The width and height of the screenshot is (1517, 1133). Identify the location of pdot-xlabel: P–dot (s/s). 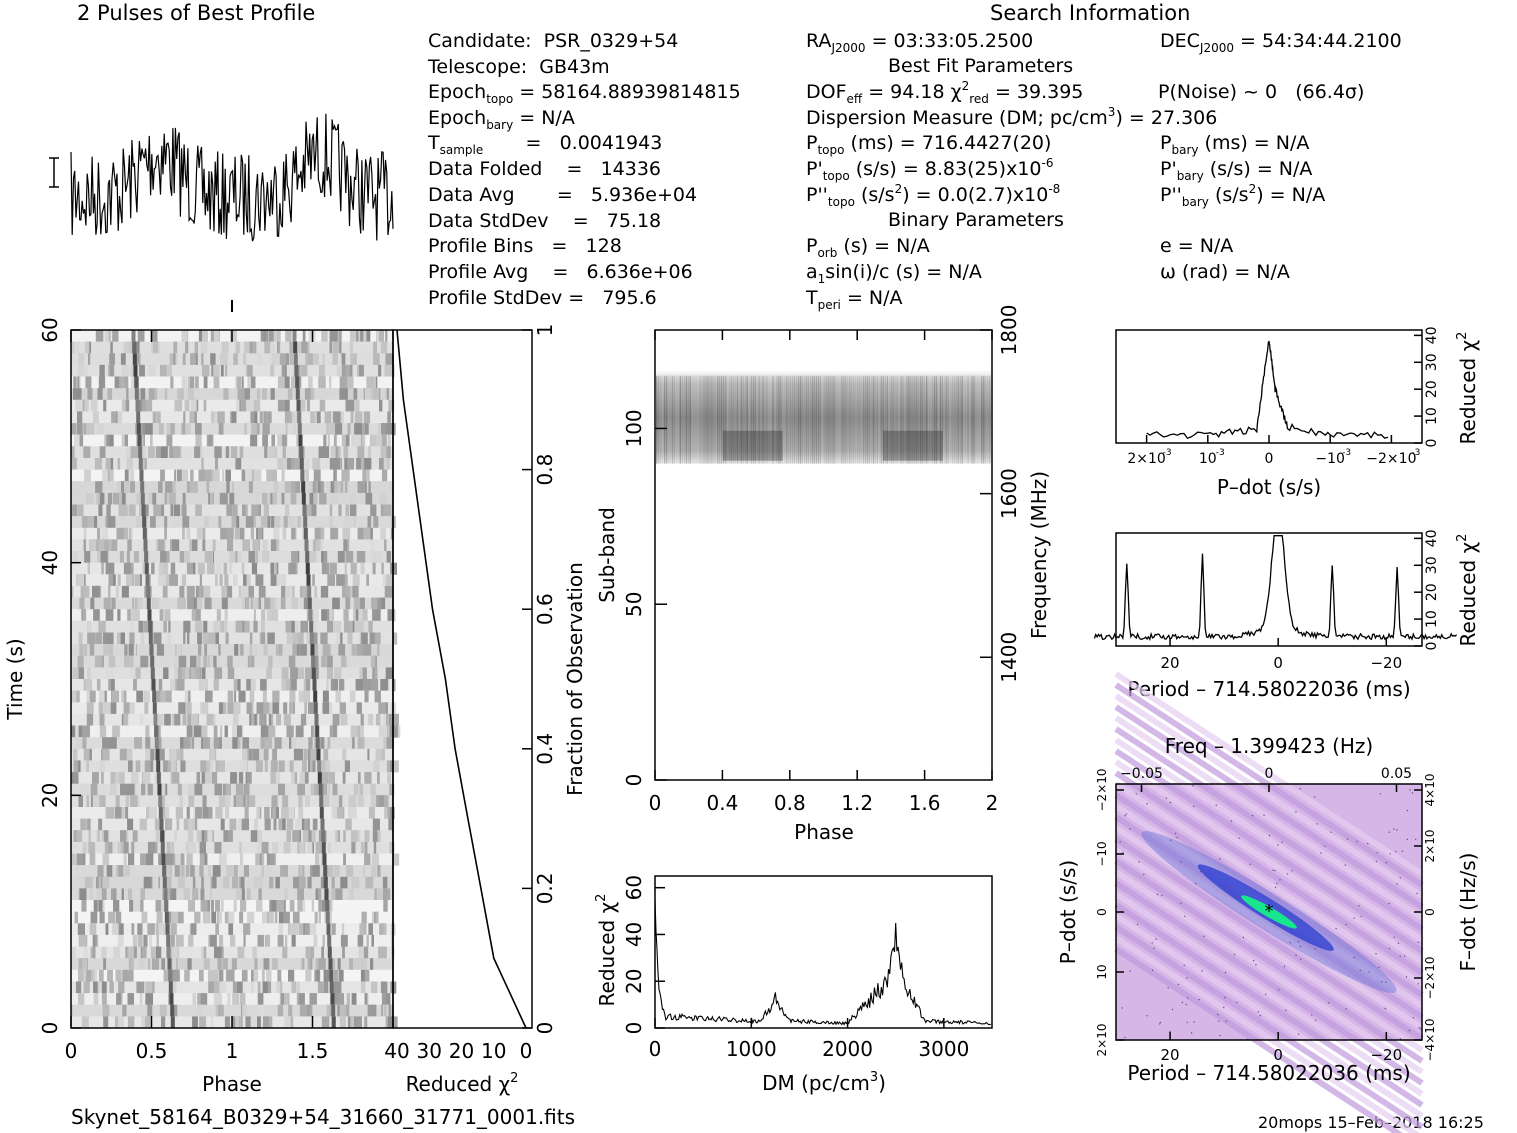
(1269, 487).